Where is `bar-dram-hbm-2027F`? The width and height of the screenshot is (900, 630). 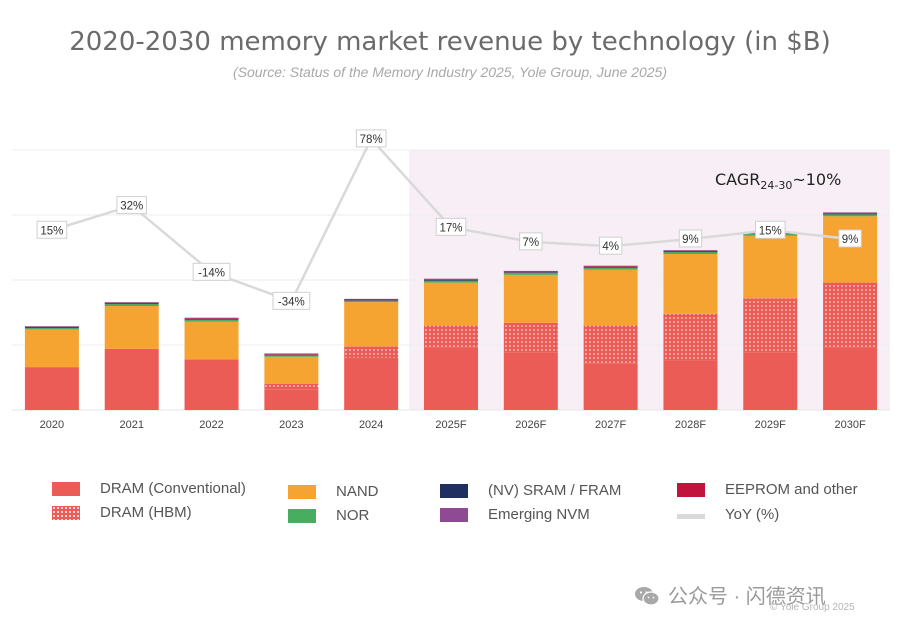 bar-dram-hbm-2027F is located at coordinates (610, 344).